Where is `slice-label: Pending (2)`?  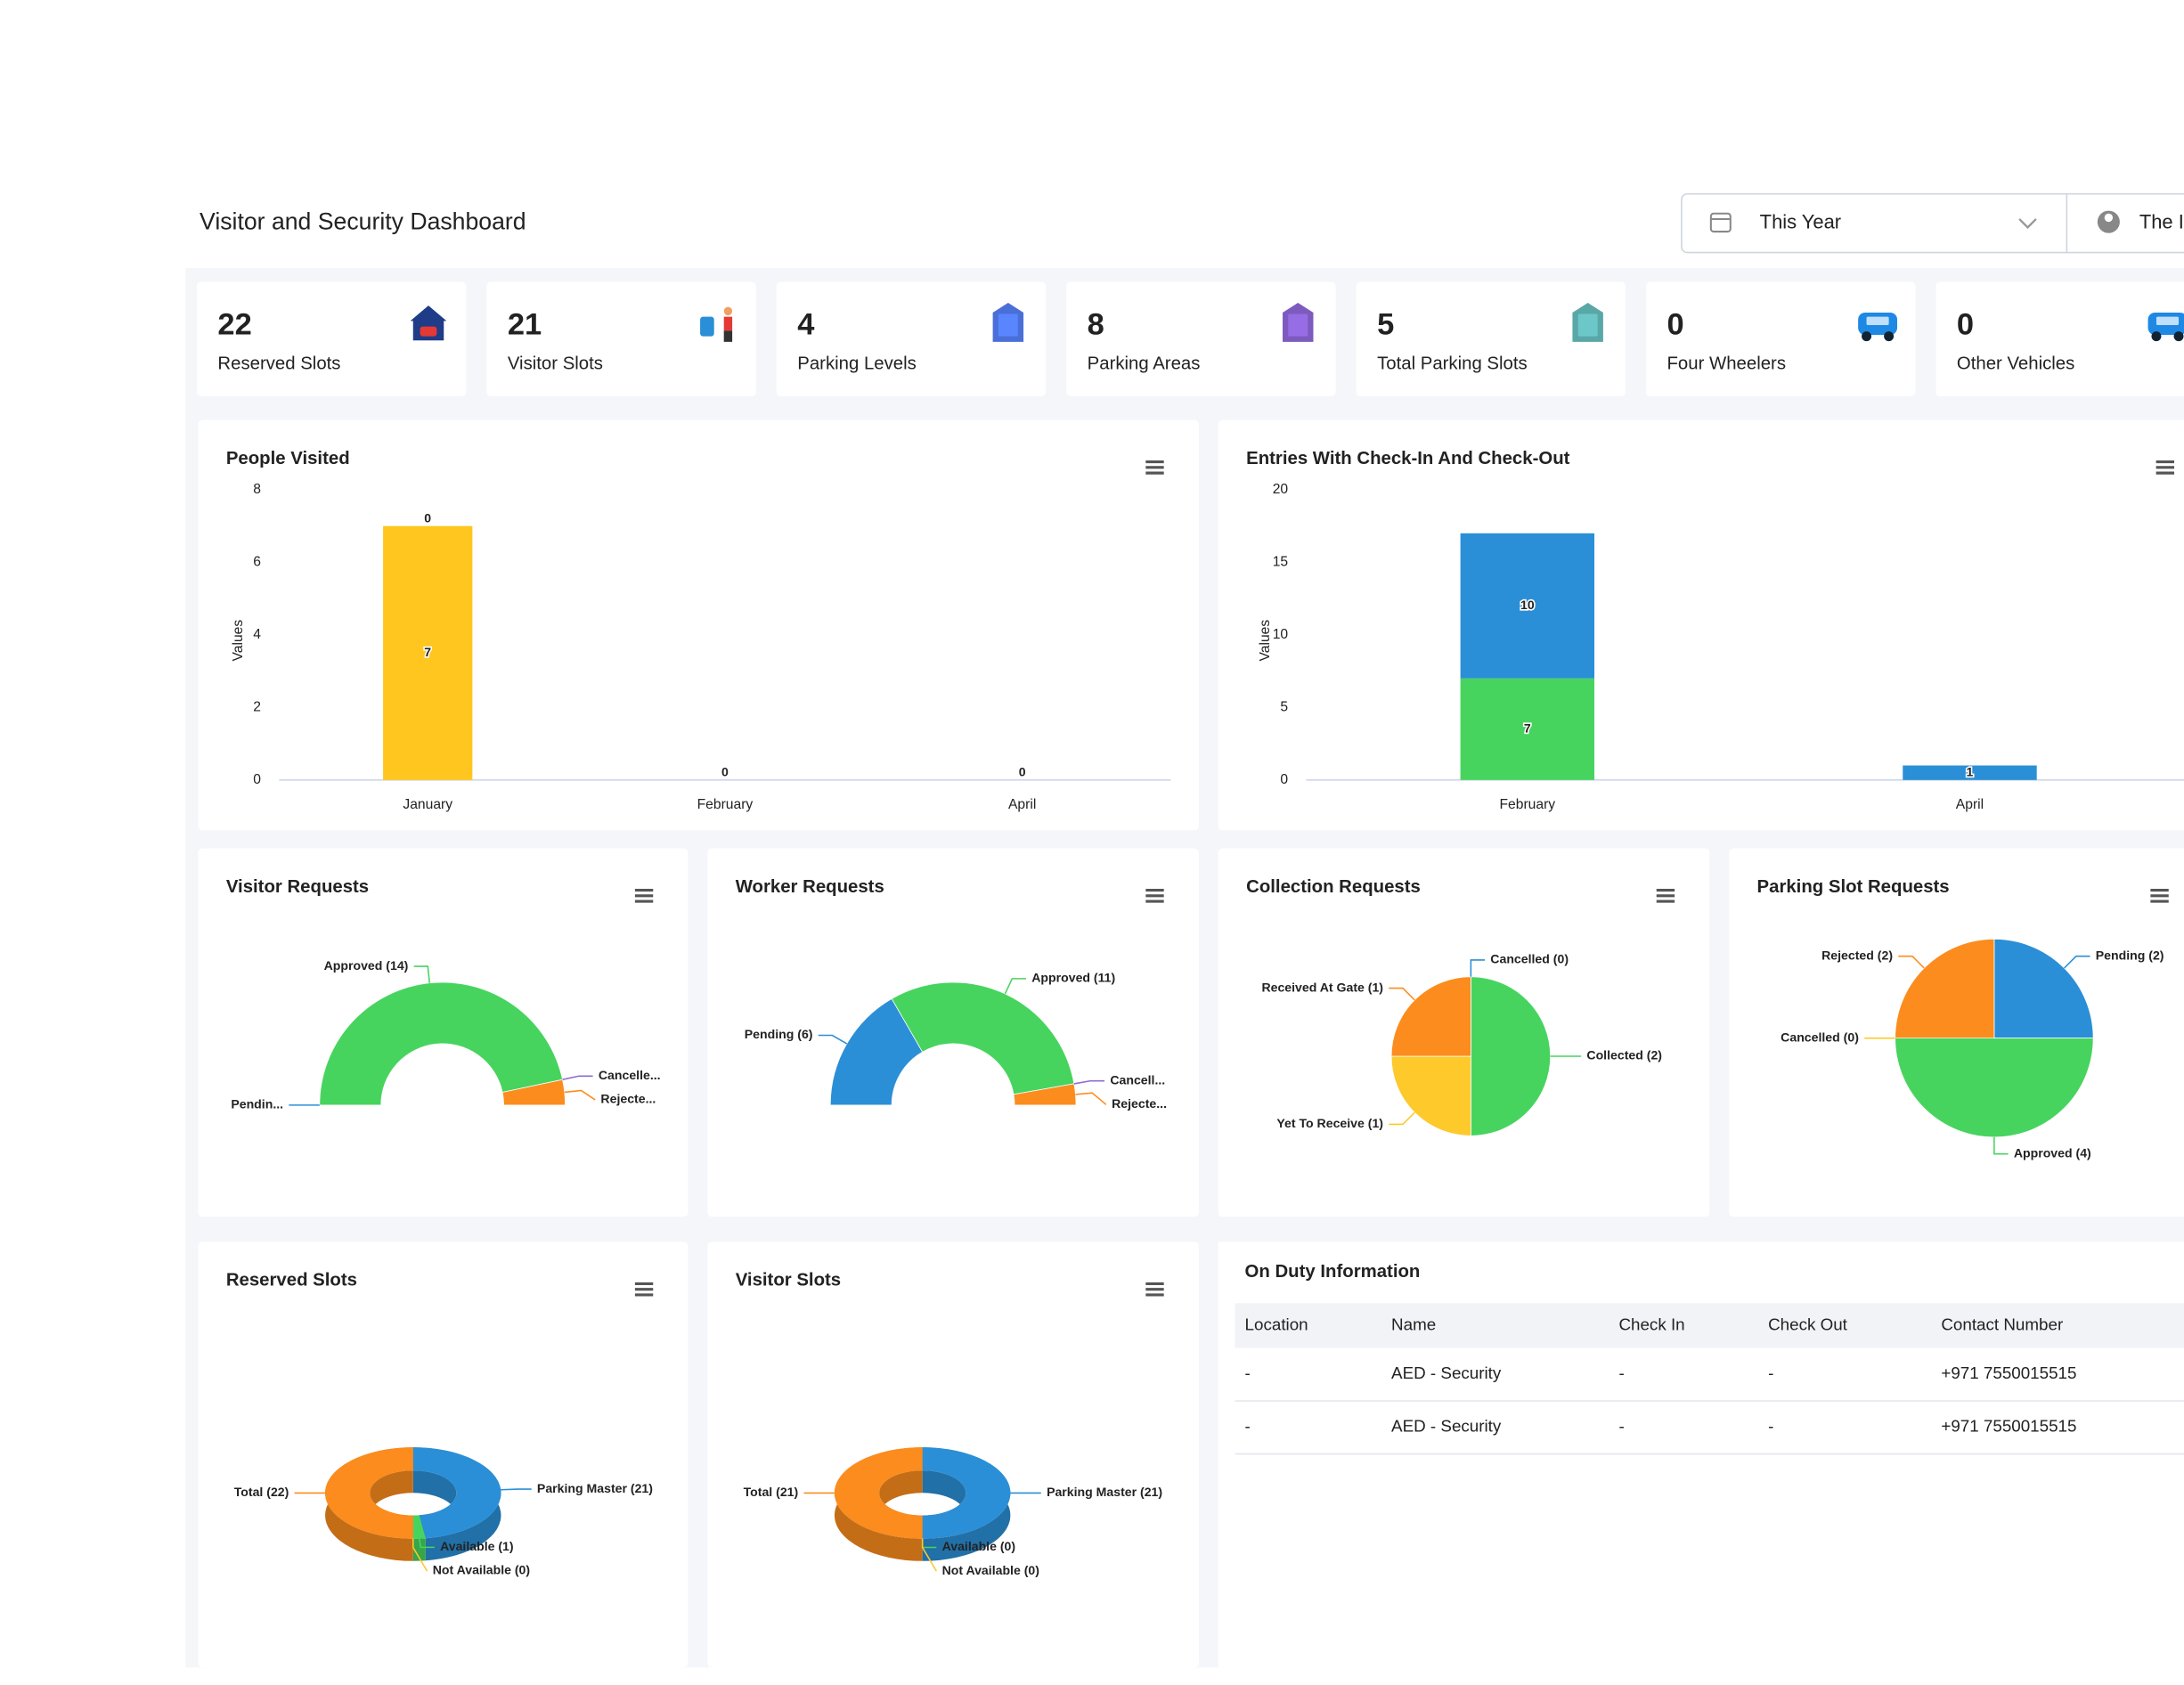
slice-label: Pending (2) is located at coordinates (2130, 955).